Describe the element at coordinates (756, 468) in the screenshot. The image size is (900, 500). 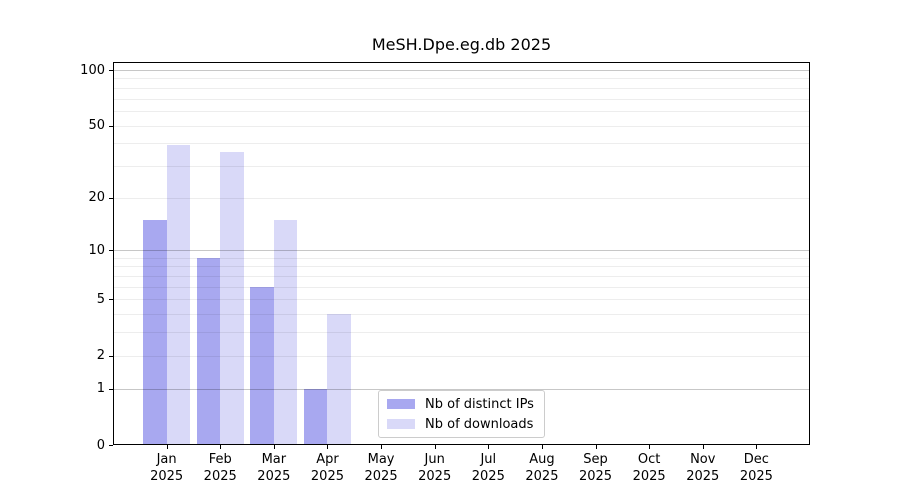
I see `x-tick-label: Dec 2025` at that location.